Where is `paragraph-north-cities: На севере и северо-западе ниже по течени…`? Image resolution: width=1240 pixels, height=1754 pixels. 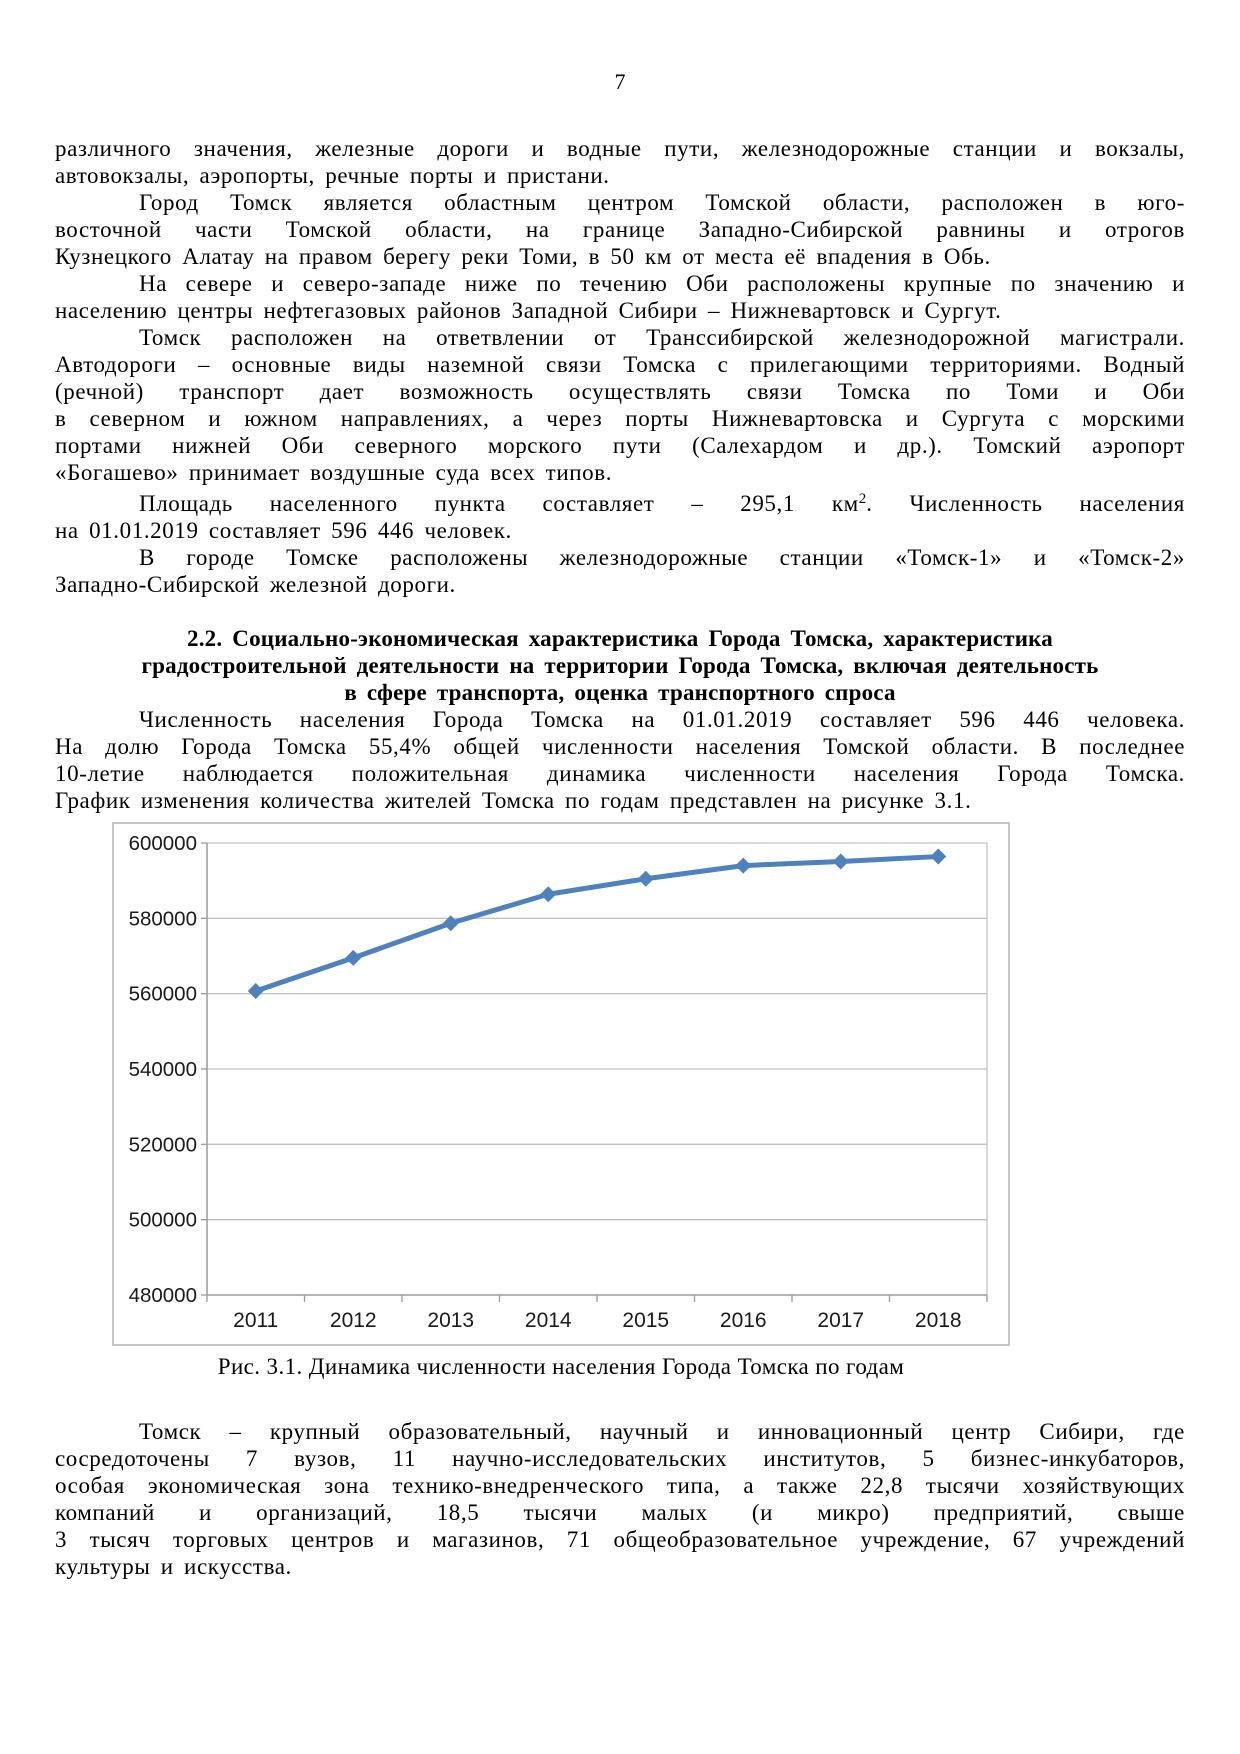 paragraph-north-cities: На севере и северо-западе ниже по течени… is located at coordinates (620, 297).